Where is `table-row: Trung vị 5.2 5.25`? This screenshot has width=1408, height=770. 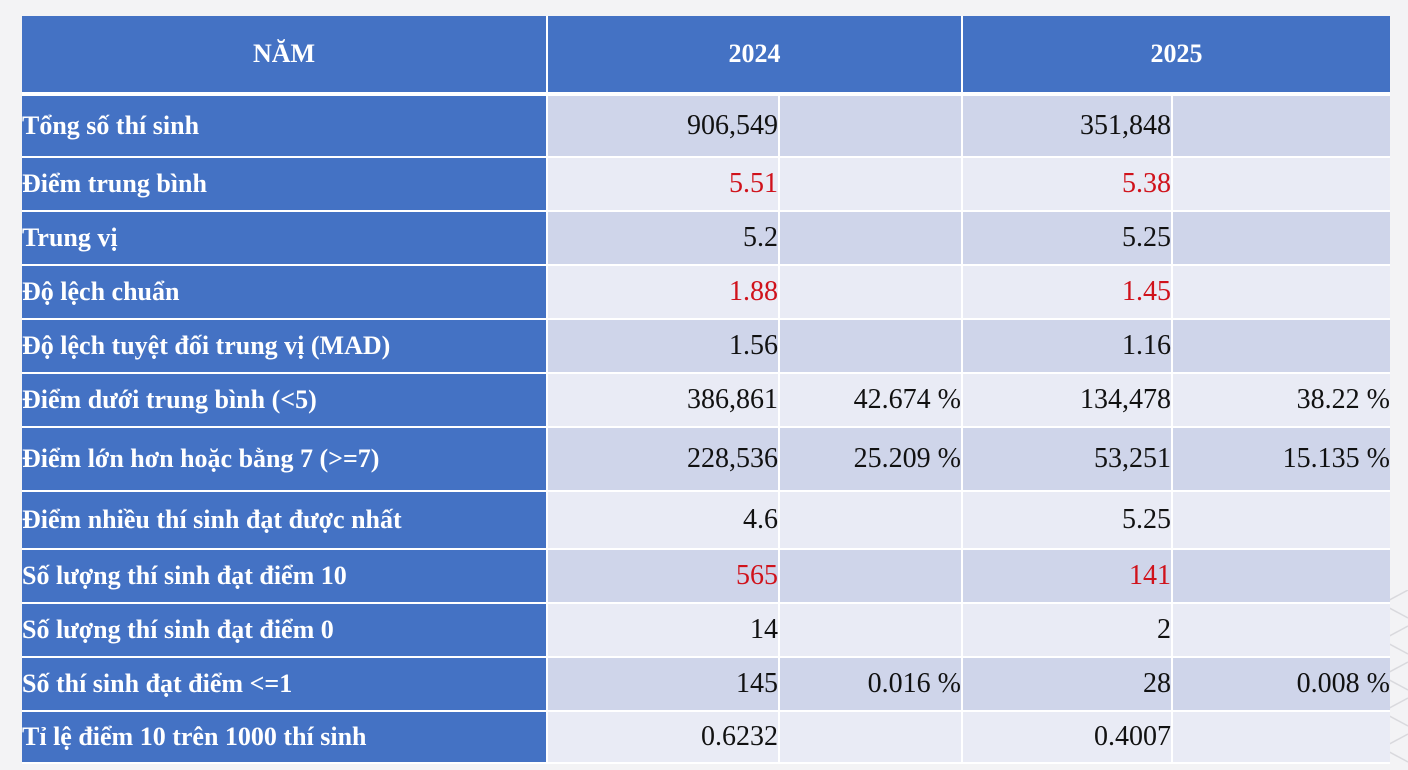 table-row: Trung vị 5.2 5.25 is located at coordinates (706, 239).